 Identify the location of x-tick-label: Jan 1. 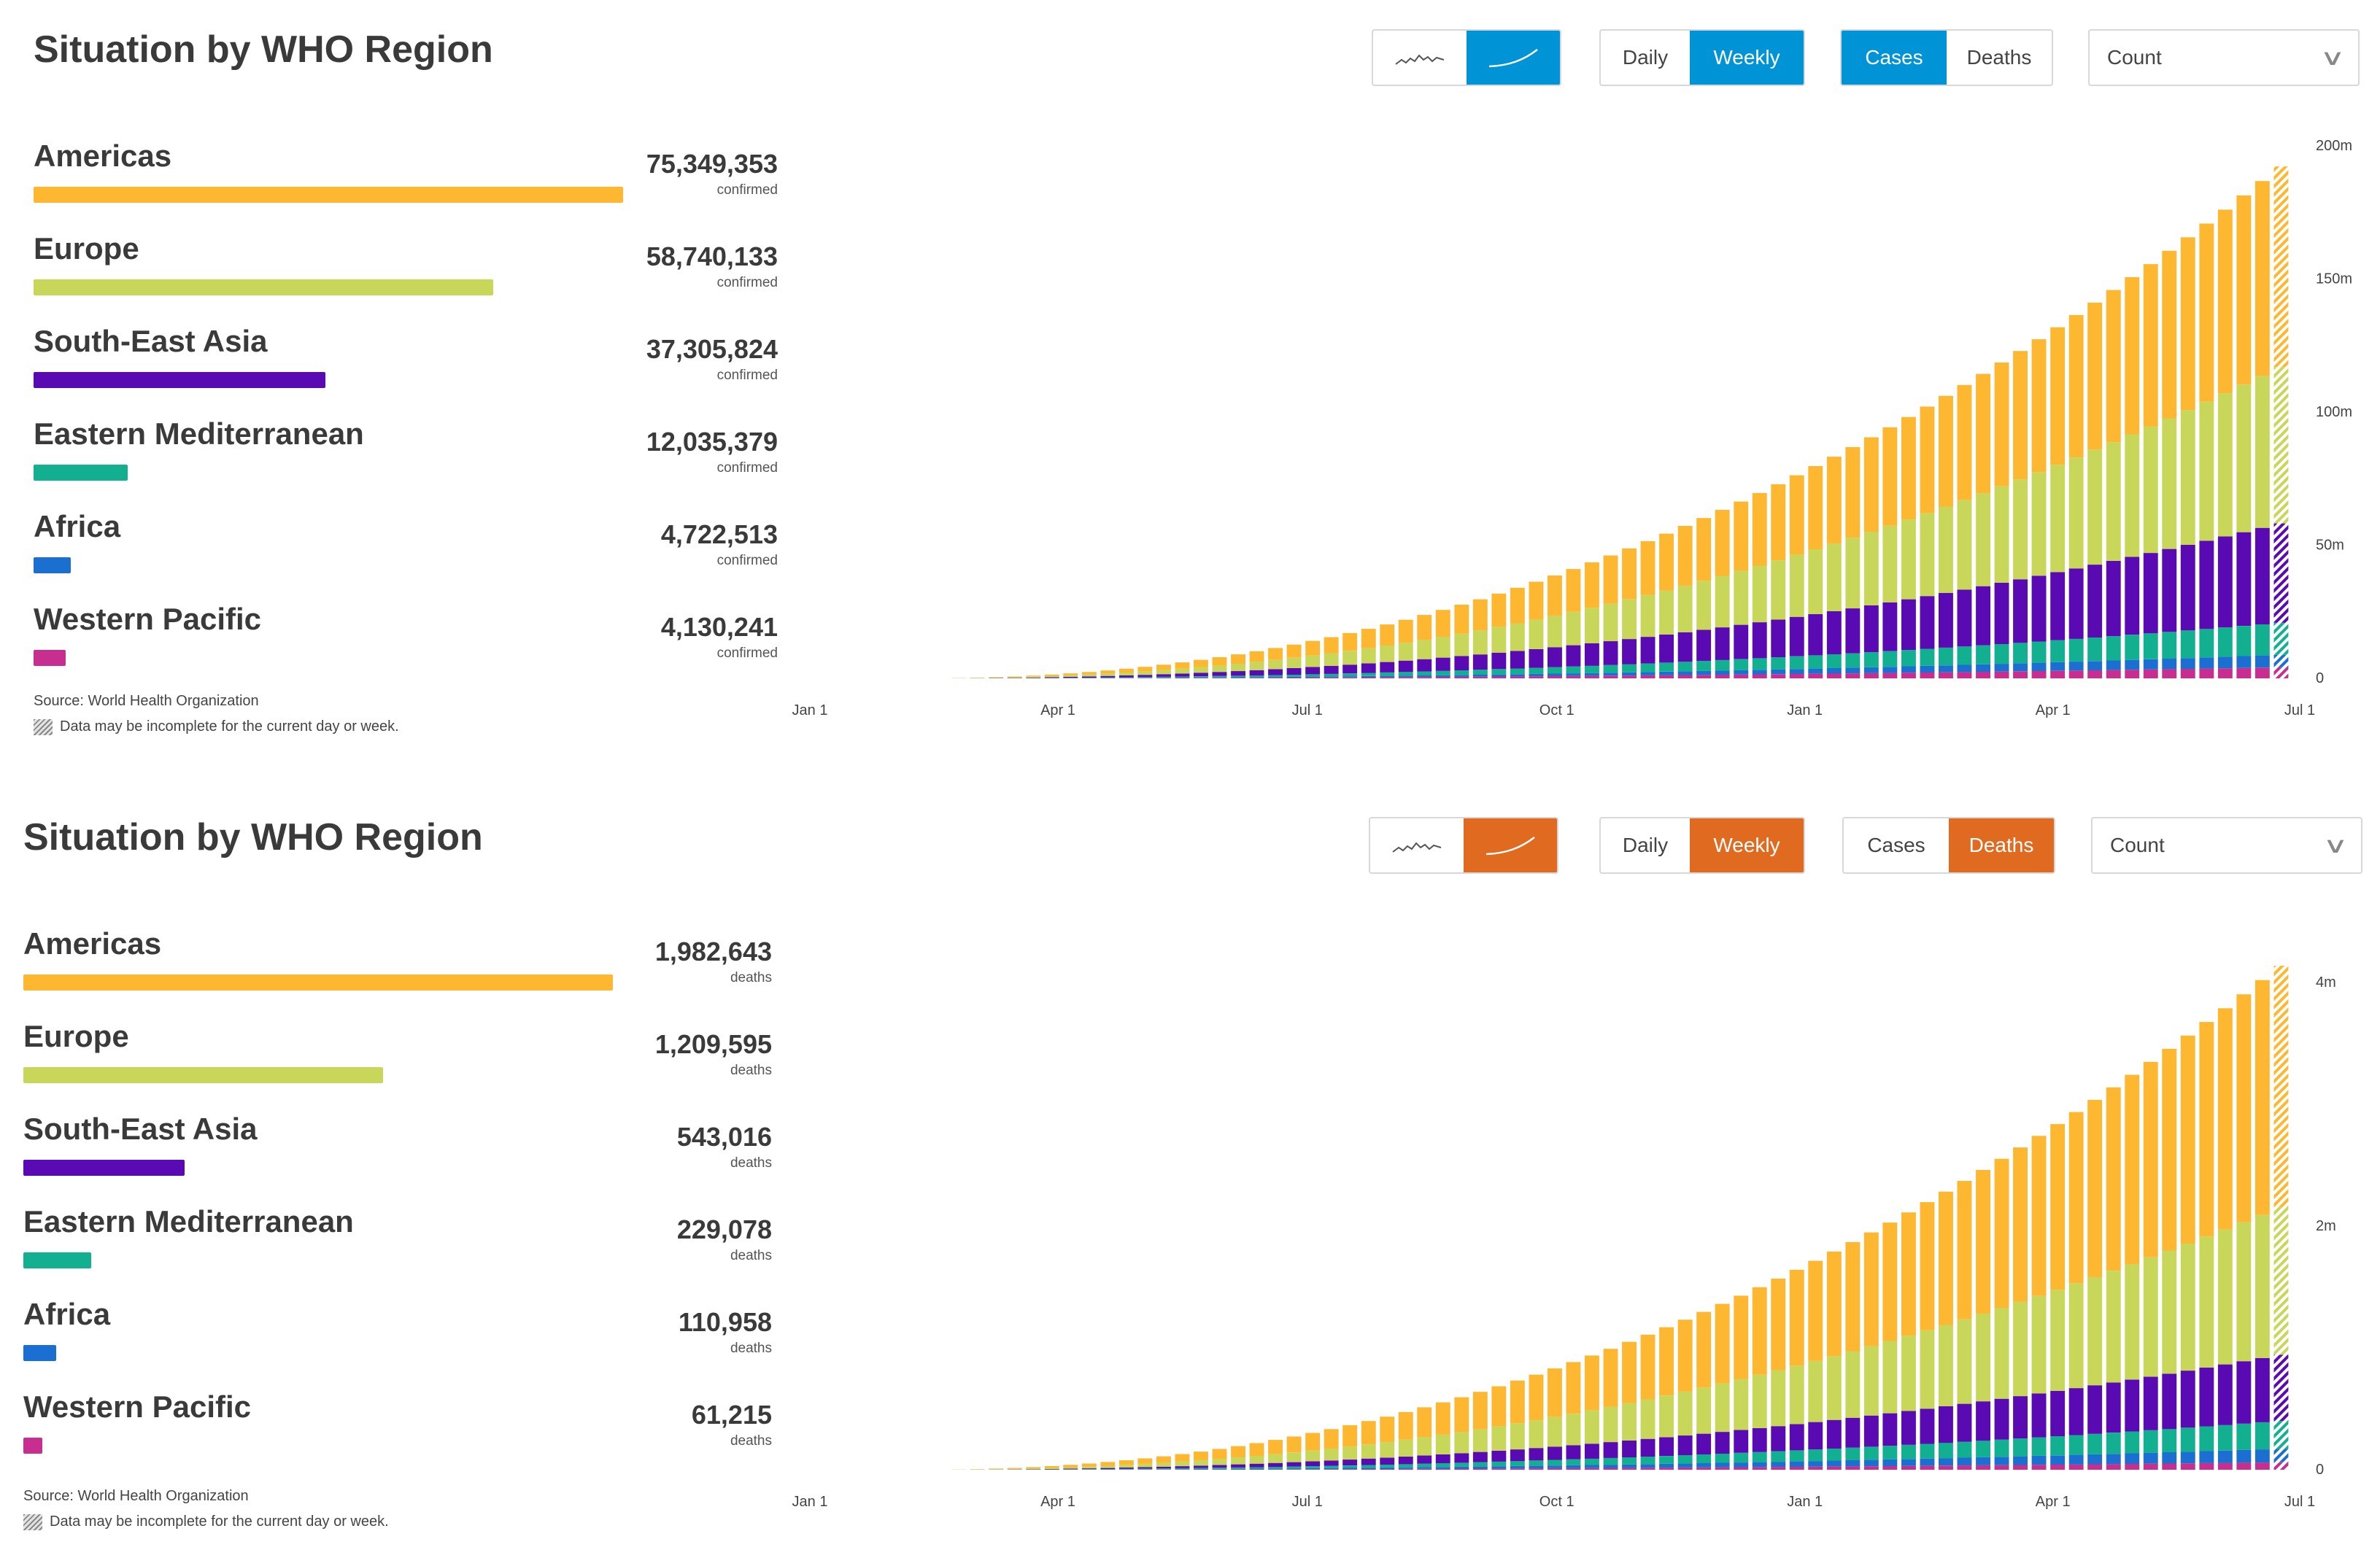
(1805, 710).